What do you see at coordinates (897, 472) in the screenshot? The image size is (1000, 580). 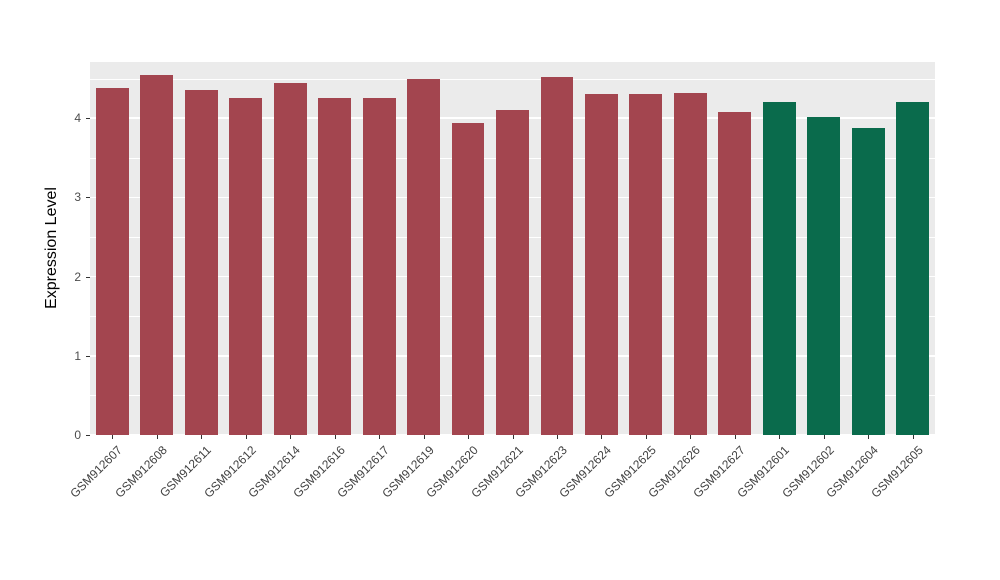 I see `x-tick-label: GSM912605` at bounding box center [897, 472].